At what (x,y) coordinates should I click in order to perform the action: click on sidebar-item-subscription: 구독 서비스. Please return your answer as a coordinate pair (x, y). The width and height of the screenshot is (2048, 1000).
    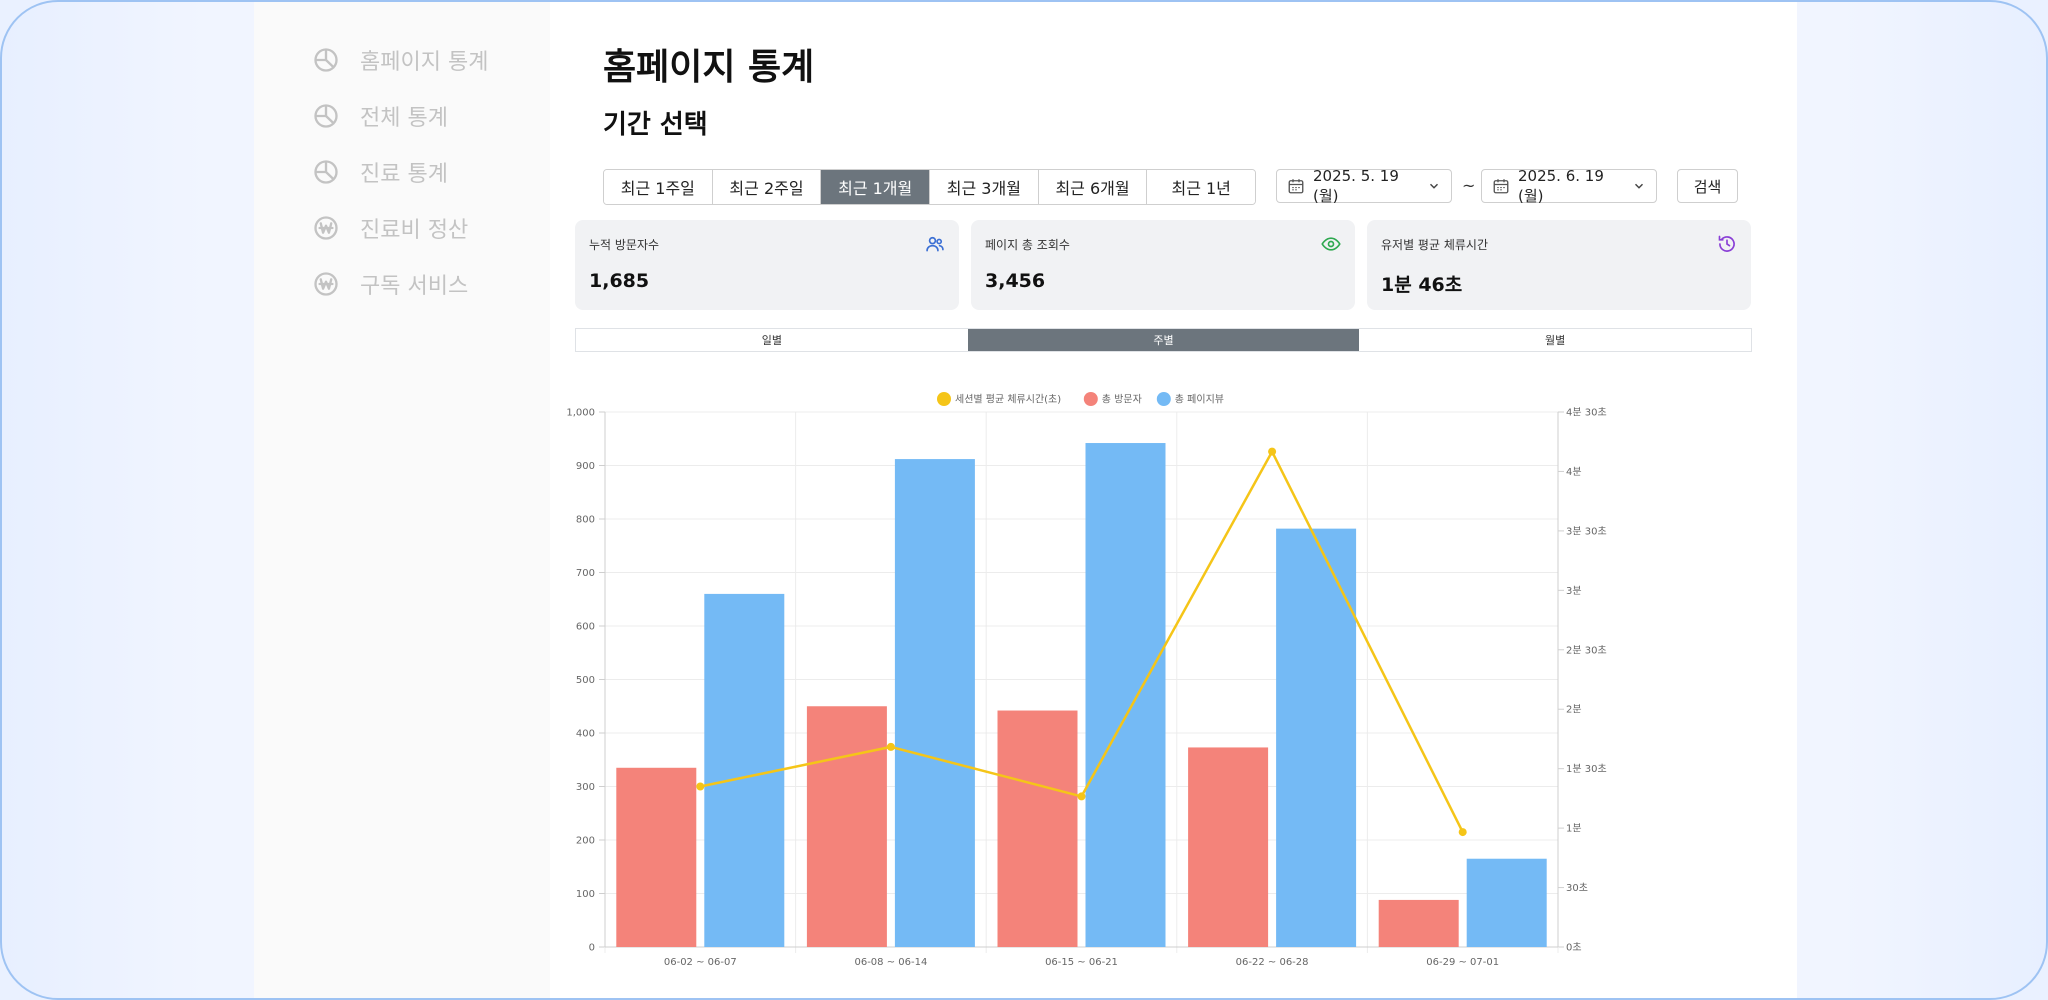
    Looking at the image, I should click on (403, 284).